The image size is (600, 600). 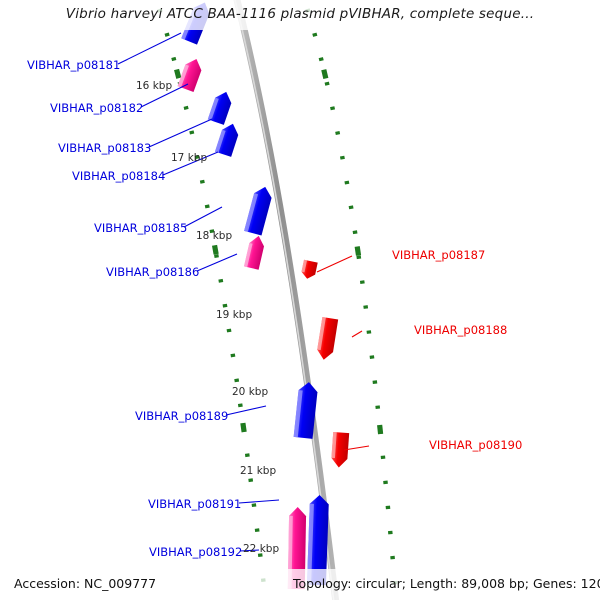 What do you see at coordinates (189, 158) in the screenshot?
I see `ruler-tick-label: 17 kbp` at bounding box center [189, 158].